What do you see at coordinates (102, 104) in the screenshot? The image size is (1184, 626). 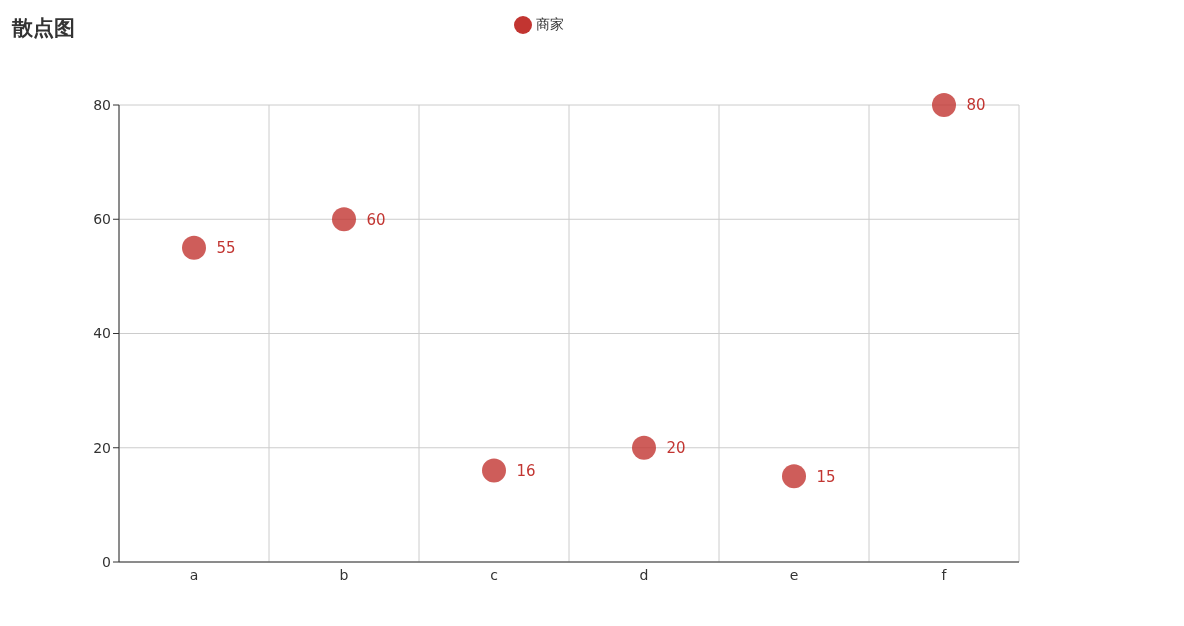 I see `y-tick-label: 80` at bounding box center [102, 104].